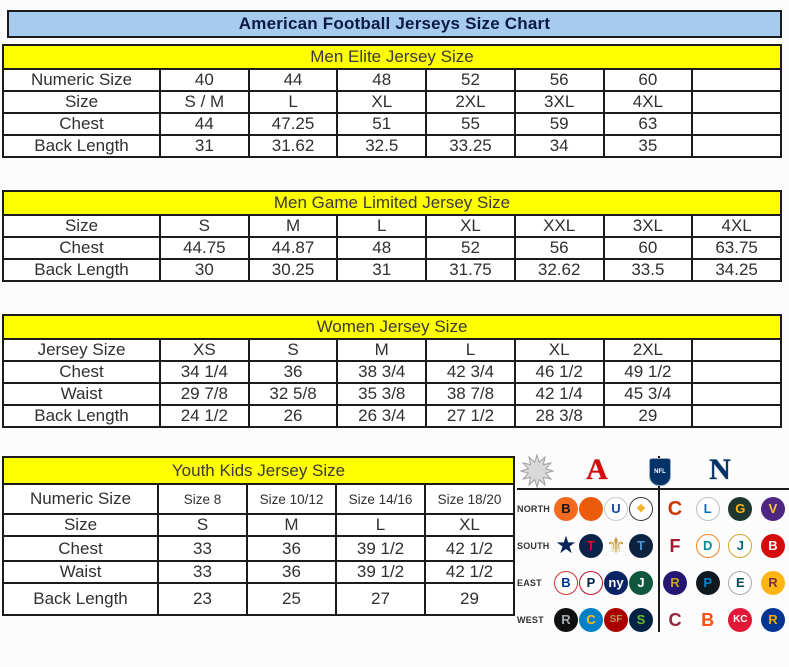 This screenshot has height=667, width=789. What do you see at coordinates (591, 619) in the screenshot?
I see `chargers-logo: C` at bounding box center [591, 619].